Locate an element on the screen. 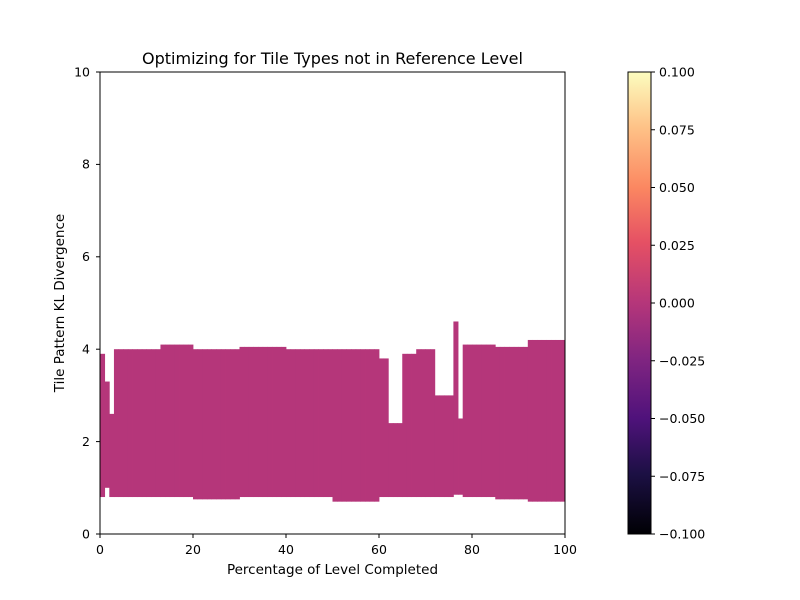  x-axis-label: Percentage of Level Completed is located at coordinates (332, 570).